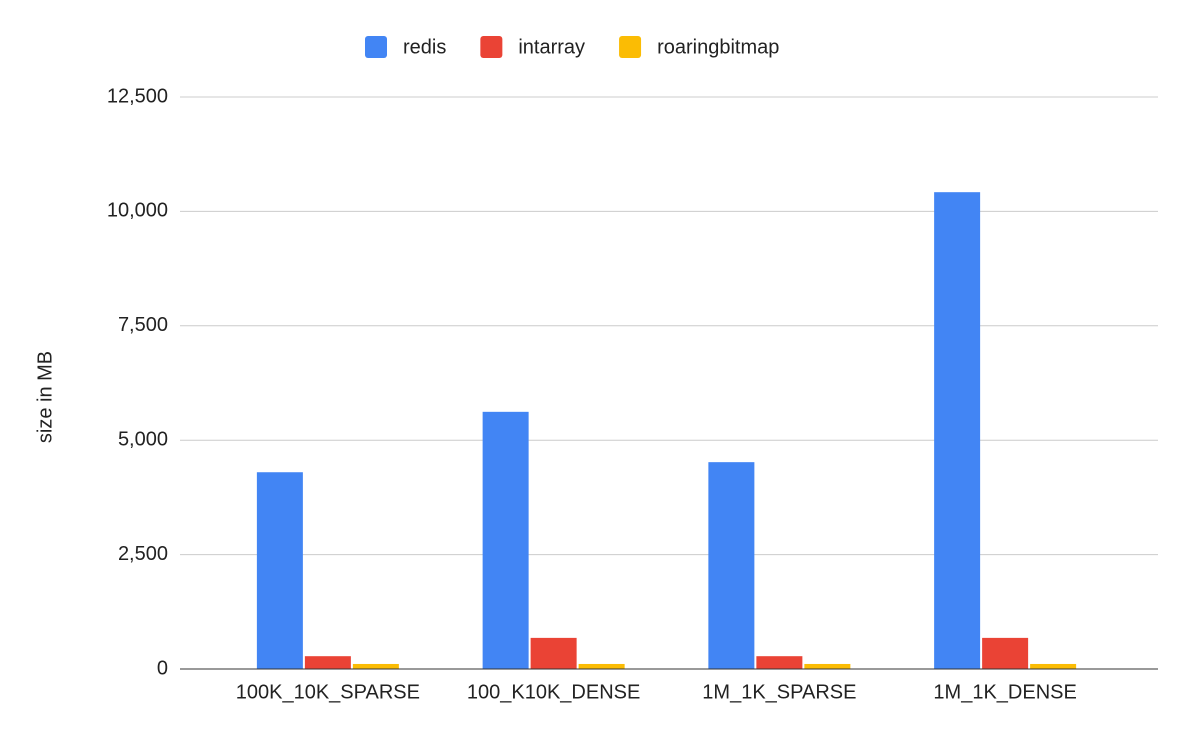 The height and width of the screenshot is (740, 1192). Describe the element at coordinates (779, 692) in the screenshot. I see `x-tick-label: 1M_1K_SPARSE` at that location.